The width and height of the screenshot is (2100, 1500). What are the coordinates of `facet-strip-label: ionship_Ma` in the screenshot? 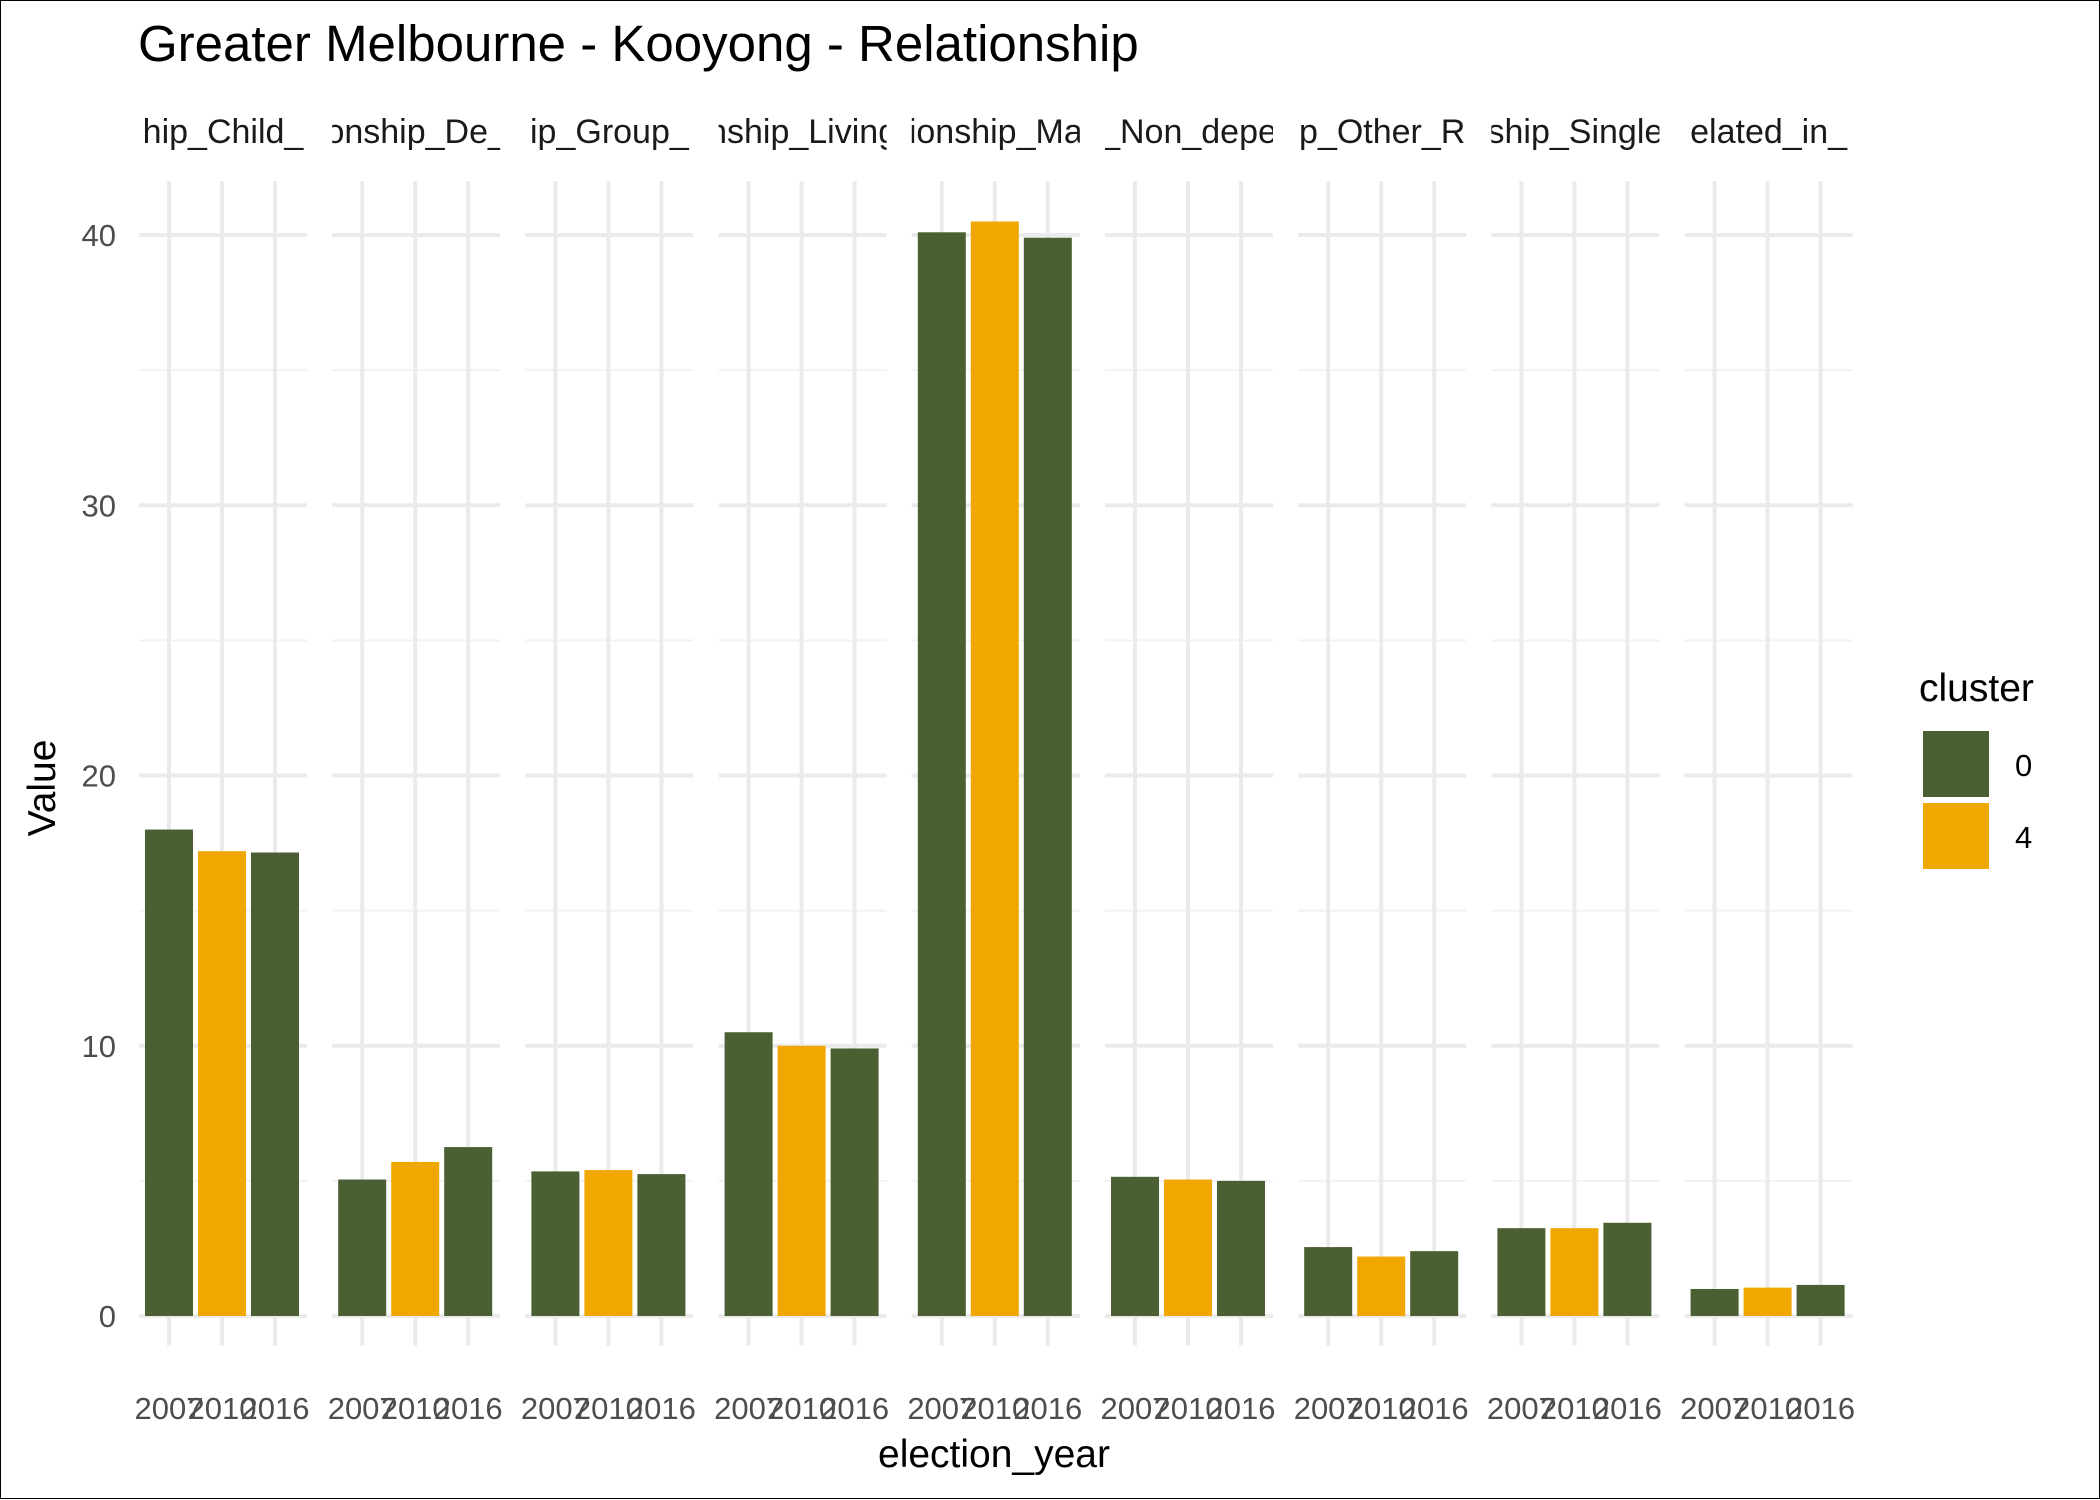 It's located at (996, 132).